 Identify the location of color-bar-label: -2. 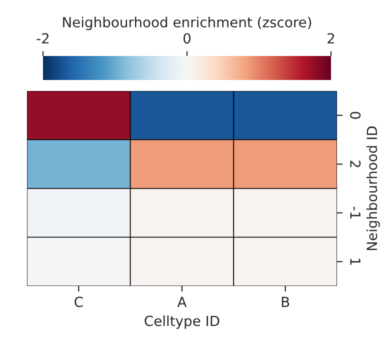
(42, 38).